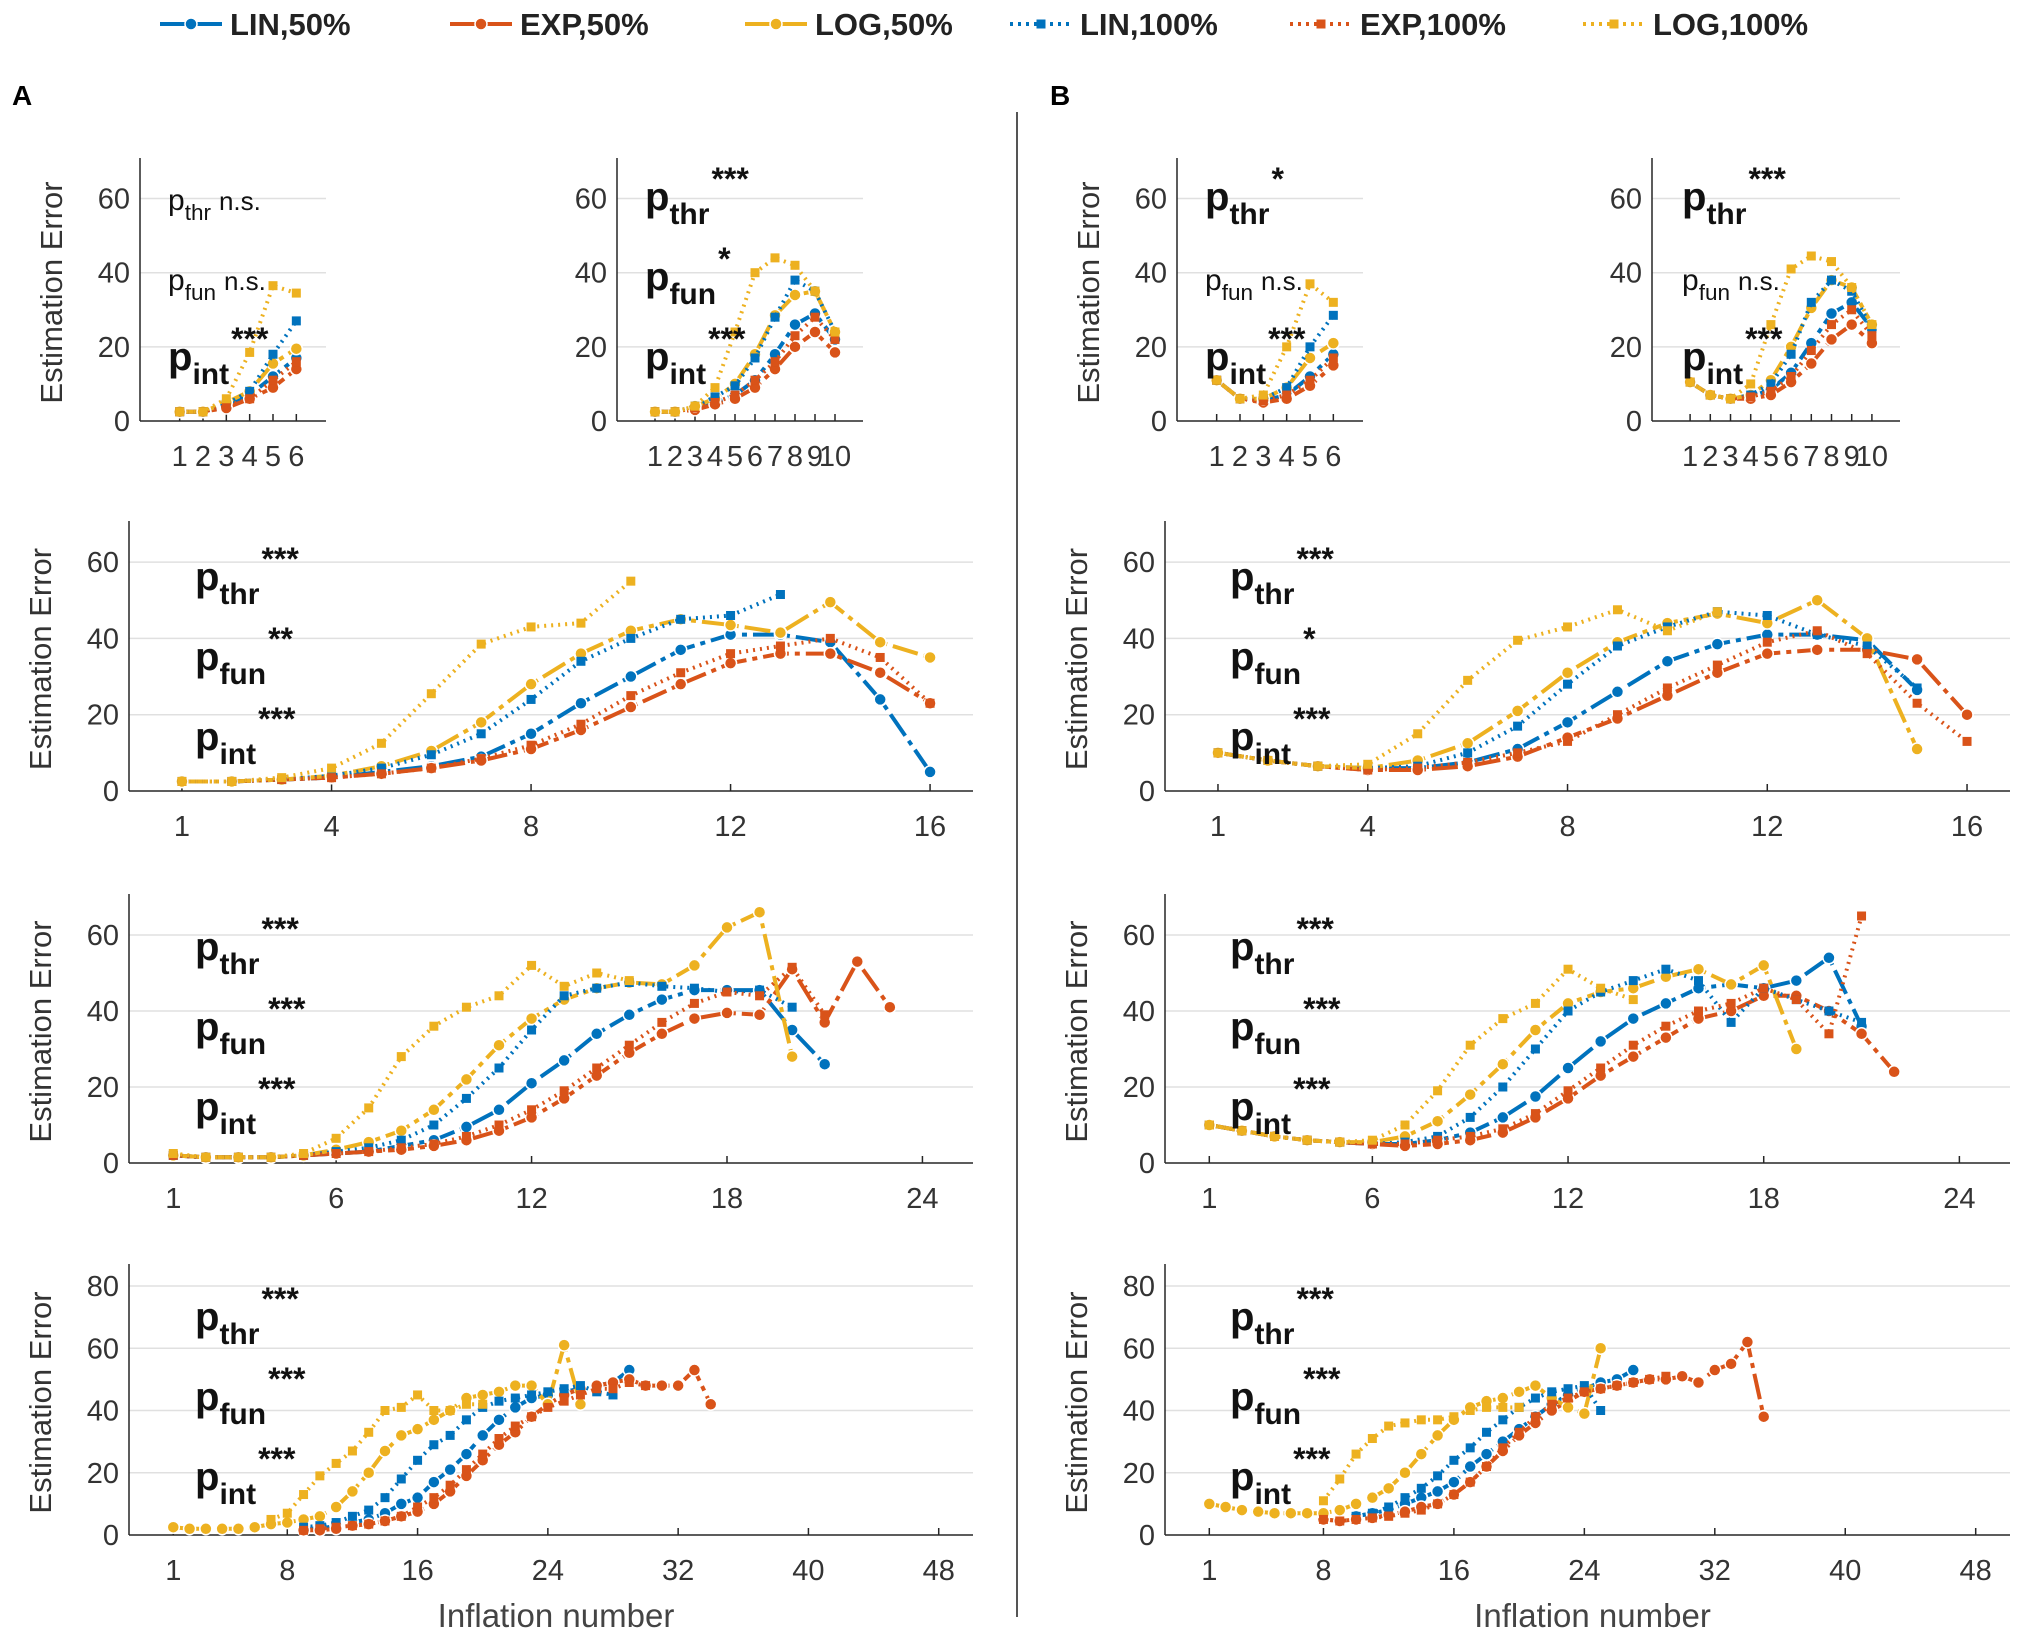 This screenshot has width=2033, height=1642. I want to click on stat-mark: *, so click(1309, 639).